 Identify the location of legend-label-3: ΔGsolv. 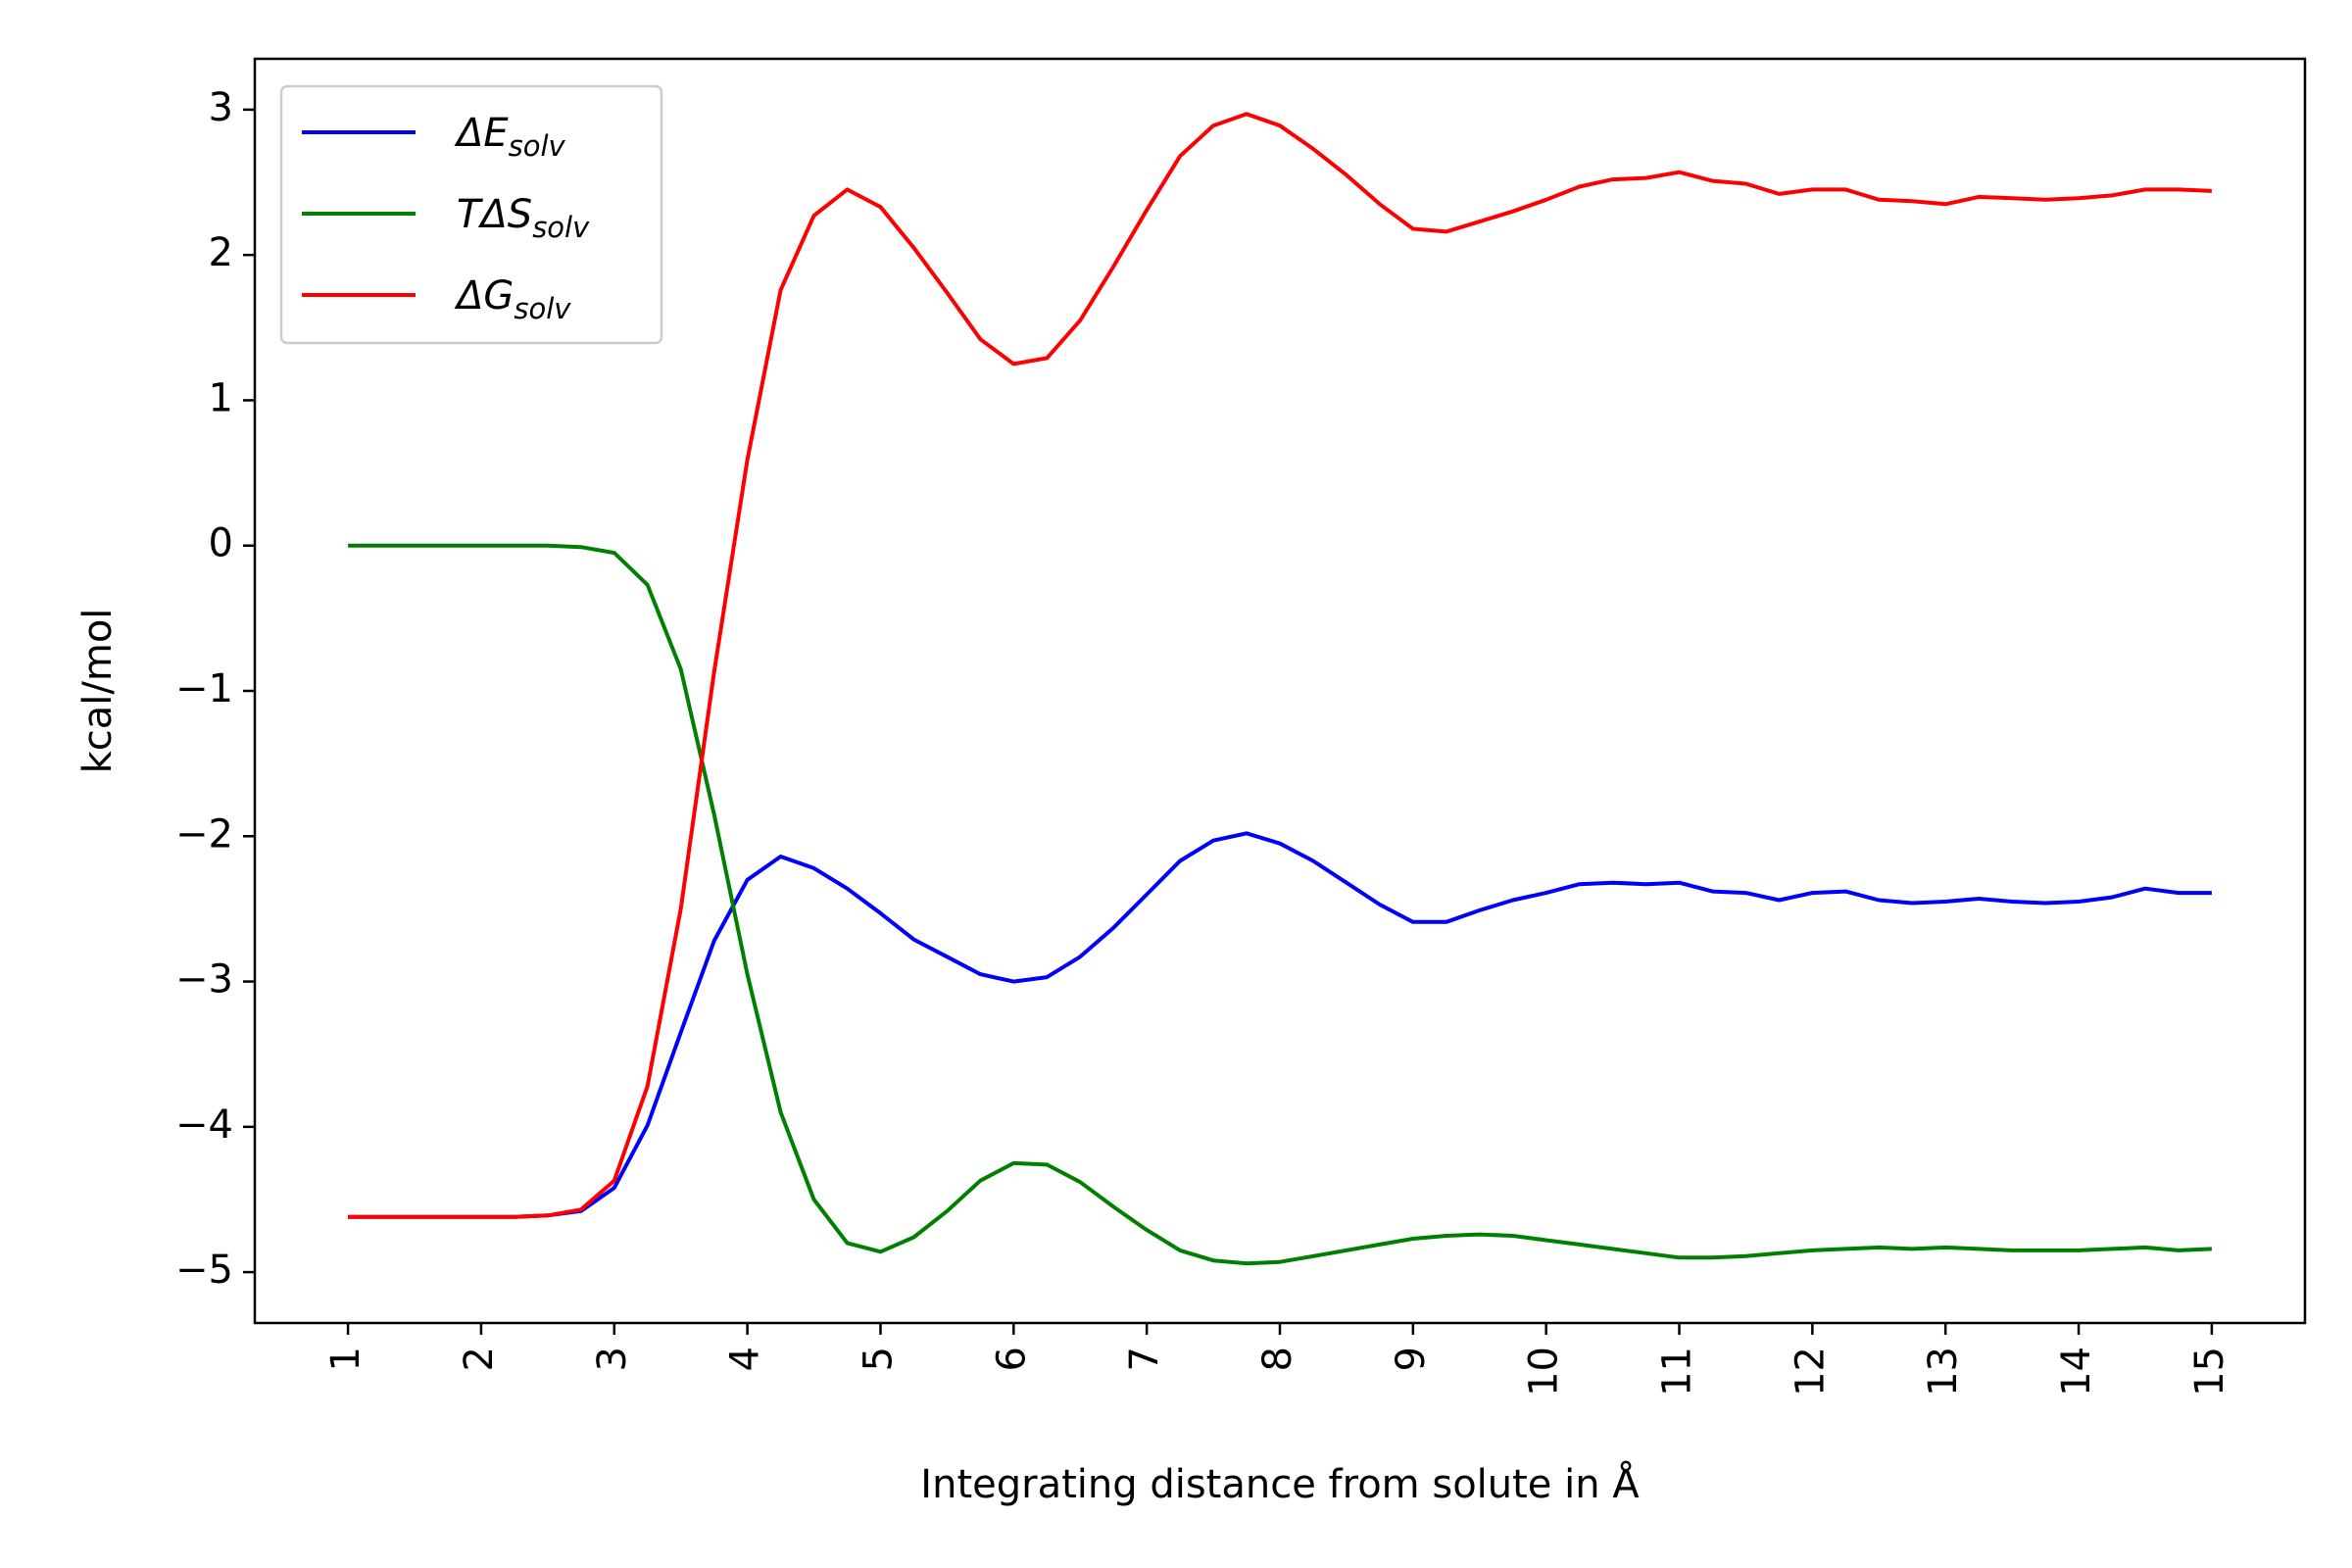
(512, 299).